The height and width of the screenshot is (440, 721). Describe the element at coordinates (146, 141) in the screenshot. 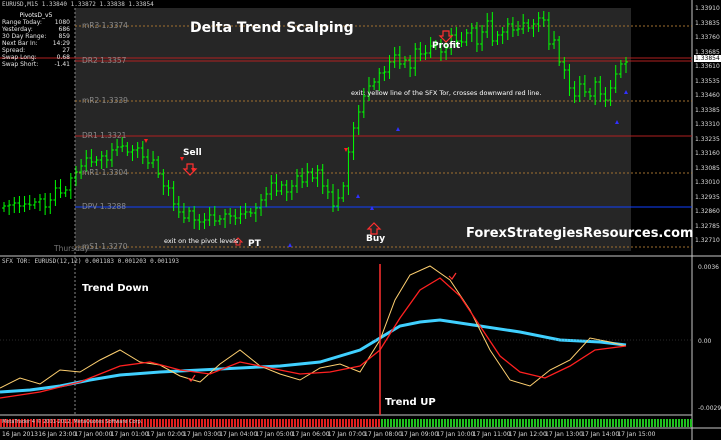

I see `sell-arrow` at that location.